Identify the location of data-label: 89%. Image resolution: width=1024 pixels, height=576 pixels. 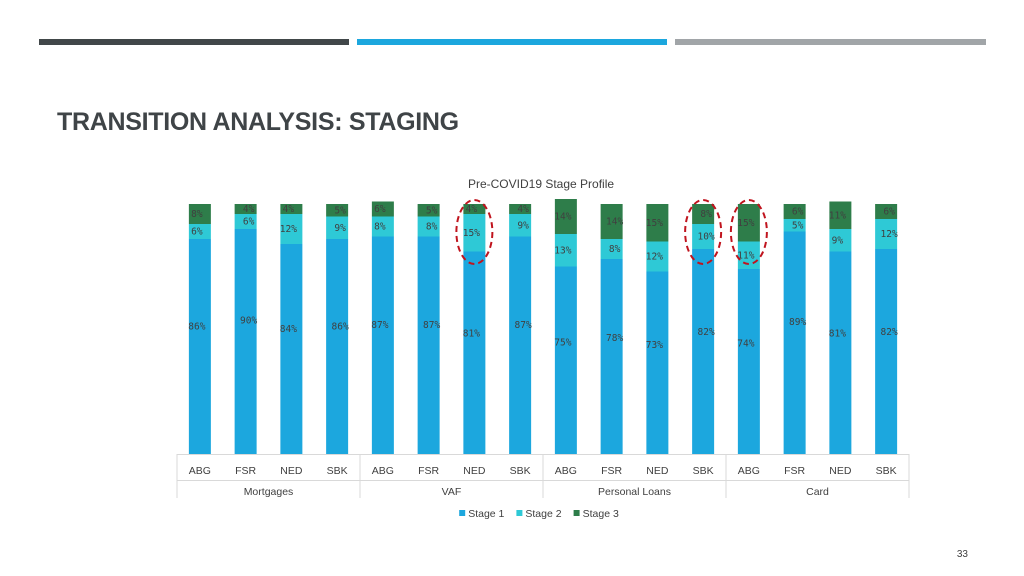
(797, 322).